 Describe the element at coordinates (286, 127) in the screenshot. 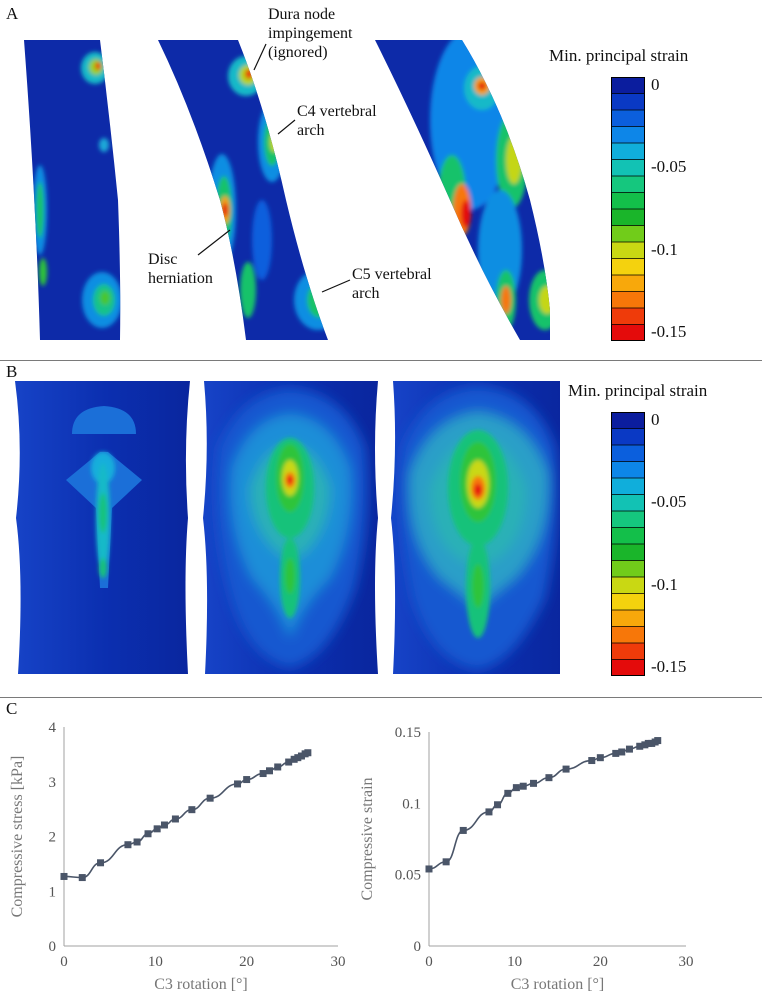

I see `leader-c4-arch` at that location.